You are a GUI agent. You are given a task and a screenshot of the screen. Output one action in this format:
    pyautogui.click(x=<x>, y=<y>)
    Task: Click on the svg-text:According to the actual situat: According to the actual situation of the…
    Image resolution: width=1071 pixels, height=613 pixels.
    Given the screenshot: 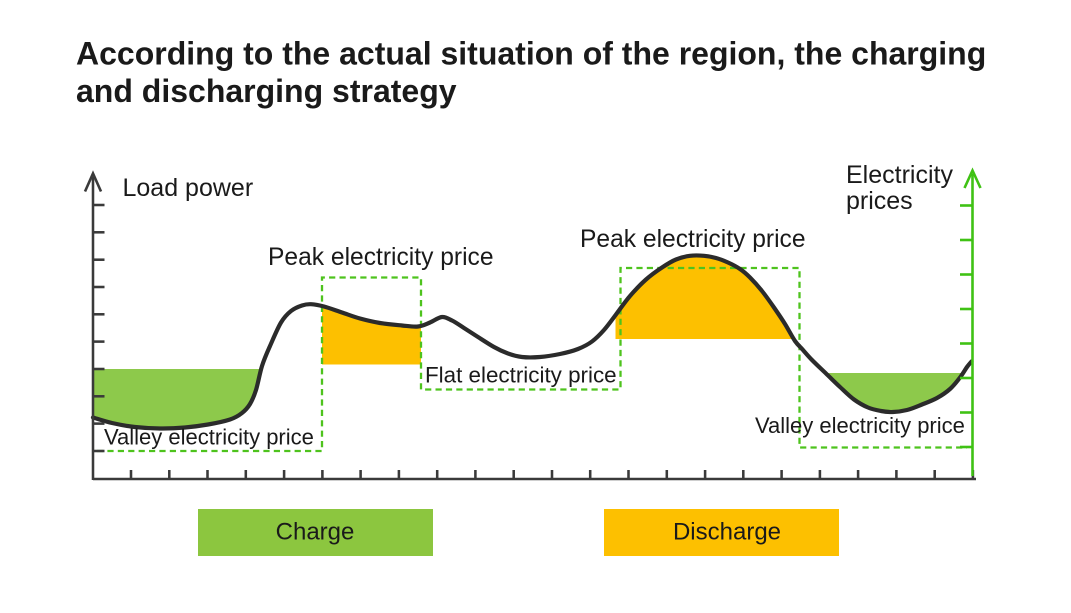 What is the action you would take?
    pyautogui.click(x=531, y=54)
    